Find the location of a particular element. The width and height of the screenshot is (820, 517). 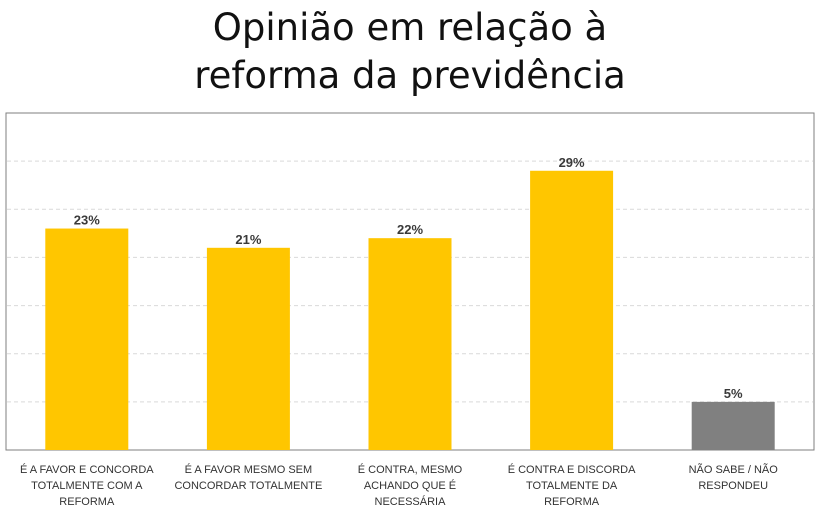

category-label-3-line-3: NECESSÁRIA is located at coordinates (411, 501).